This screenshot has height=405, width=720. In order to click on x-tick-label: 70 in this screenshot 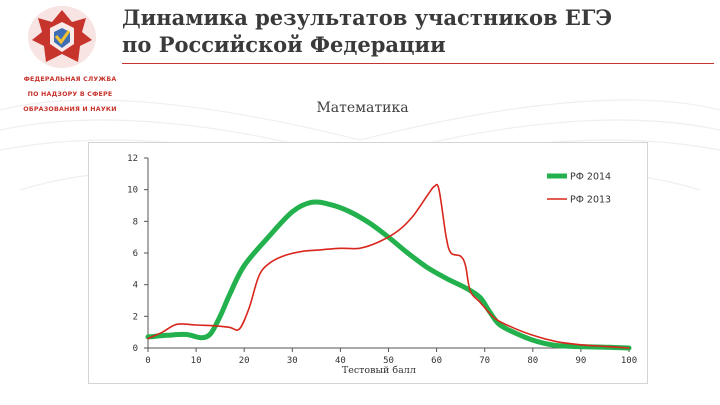, I will do `click(484, 361)`.